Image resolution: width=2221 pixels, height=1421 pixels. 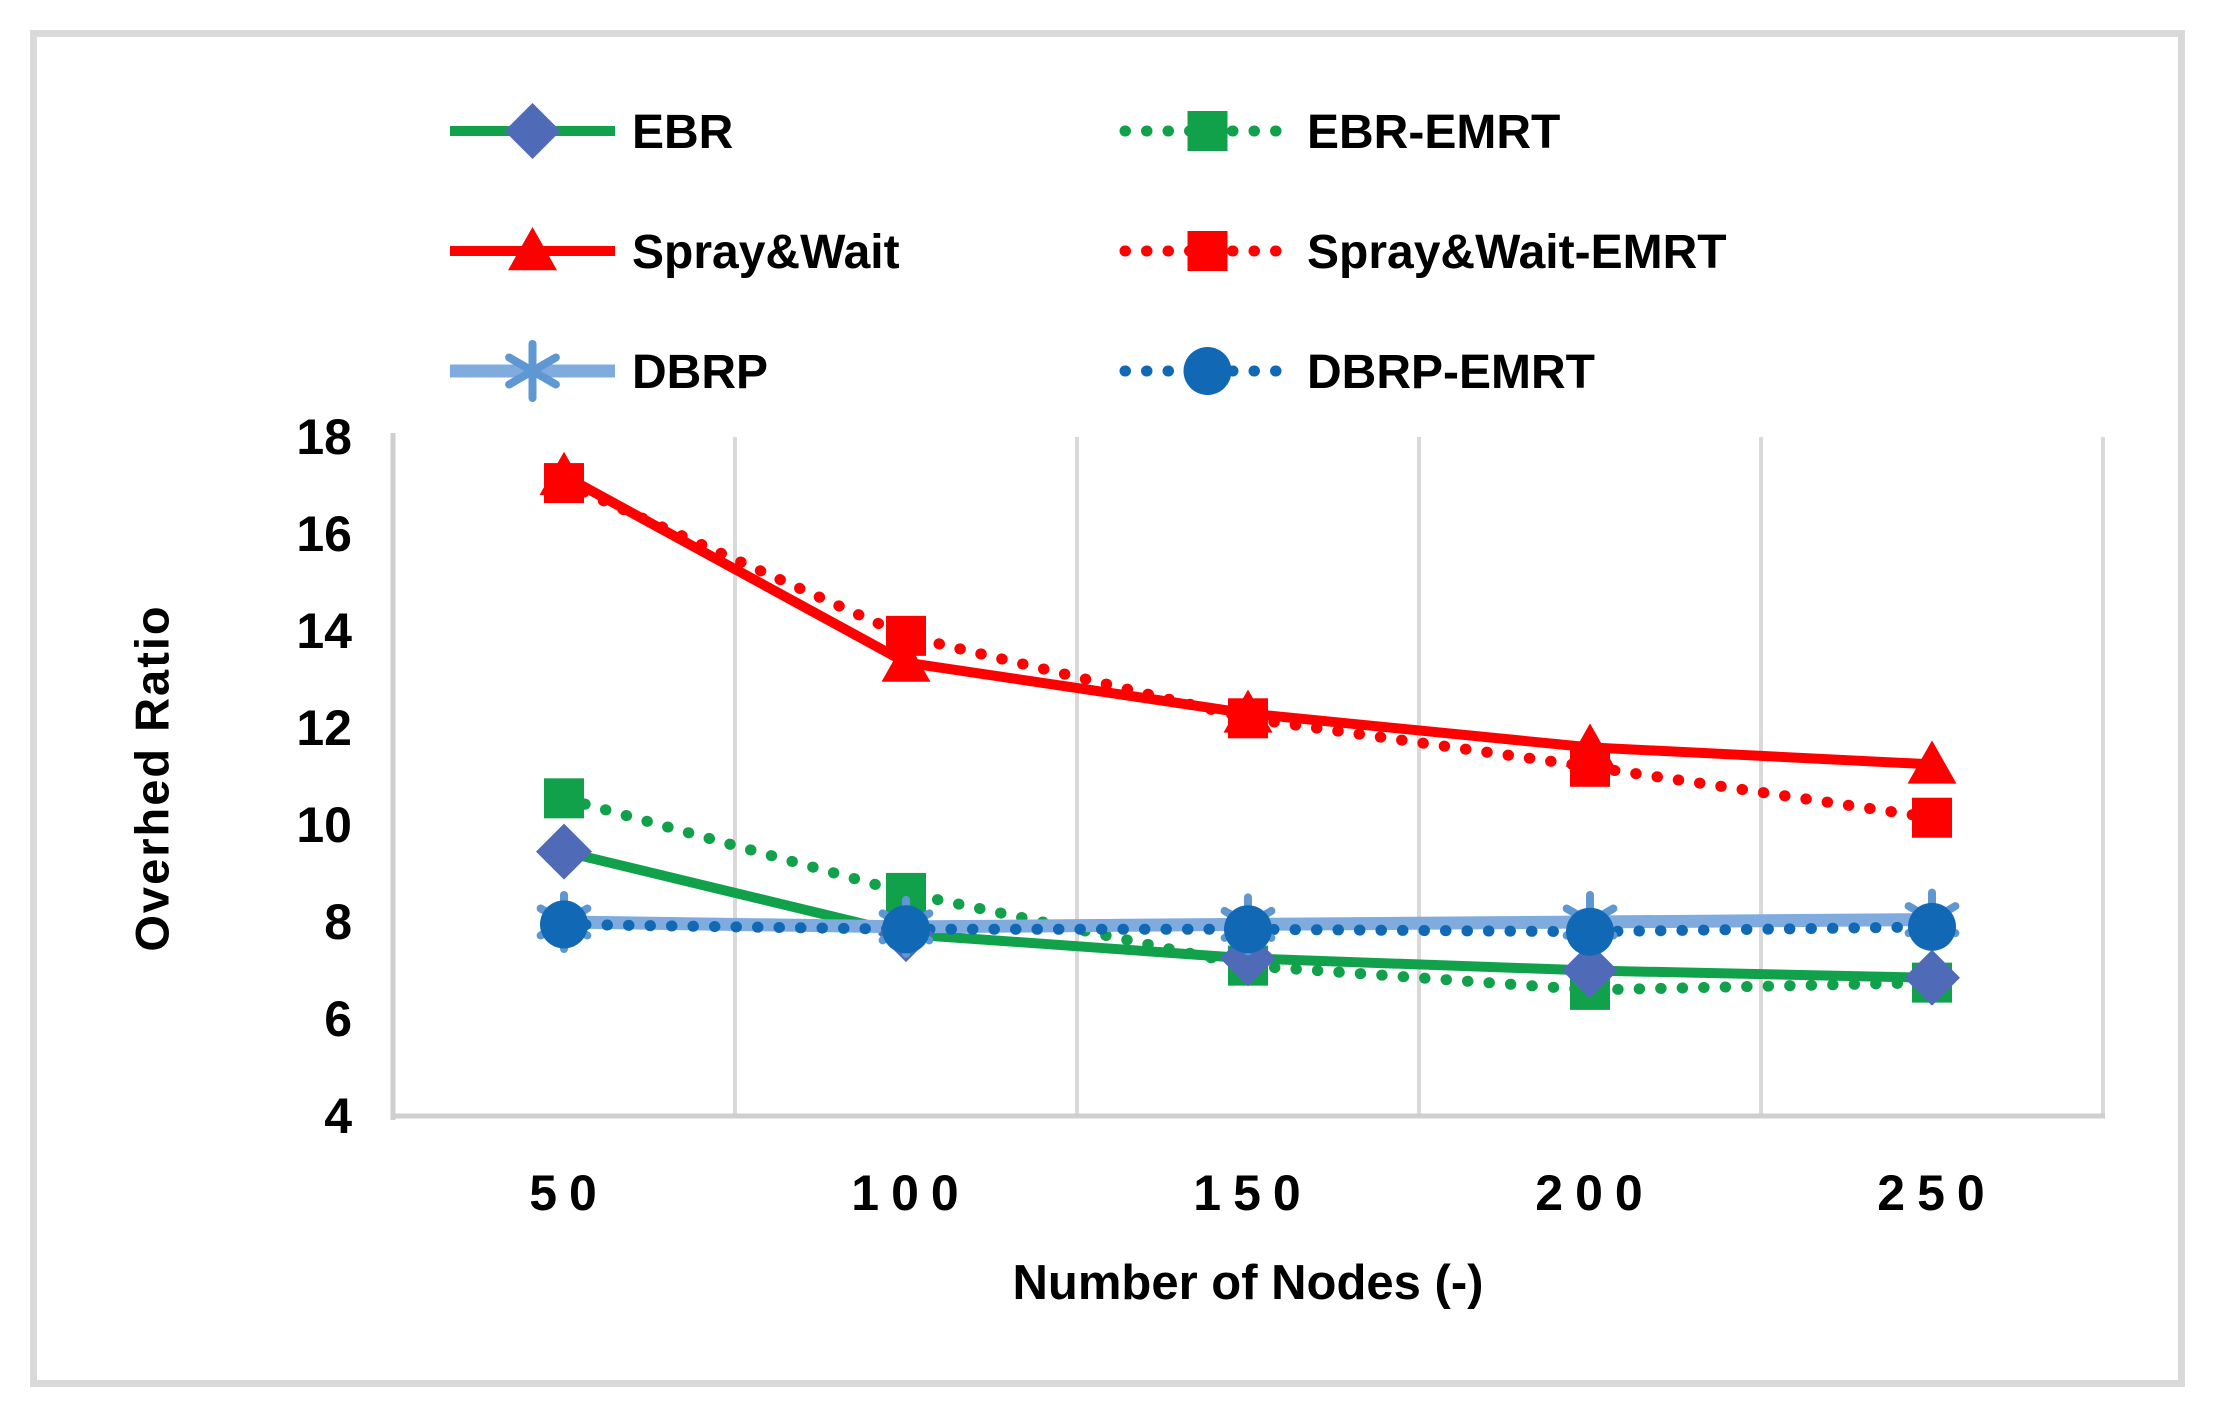 What do you see at coordinates (766, 252) in the screenshot?
I see `legend-label-Spray&Wait: Spray&Wait` at bounding box center [766, 252].